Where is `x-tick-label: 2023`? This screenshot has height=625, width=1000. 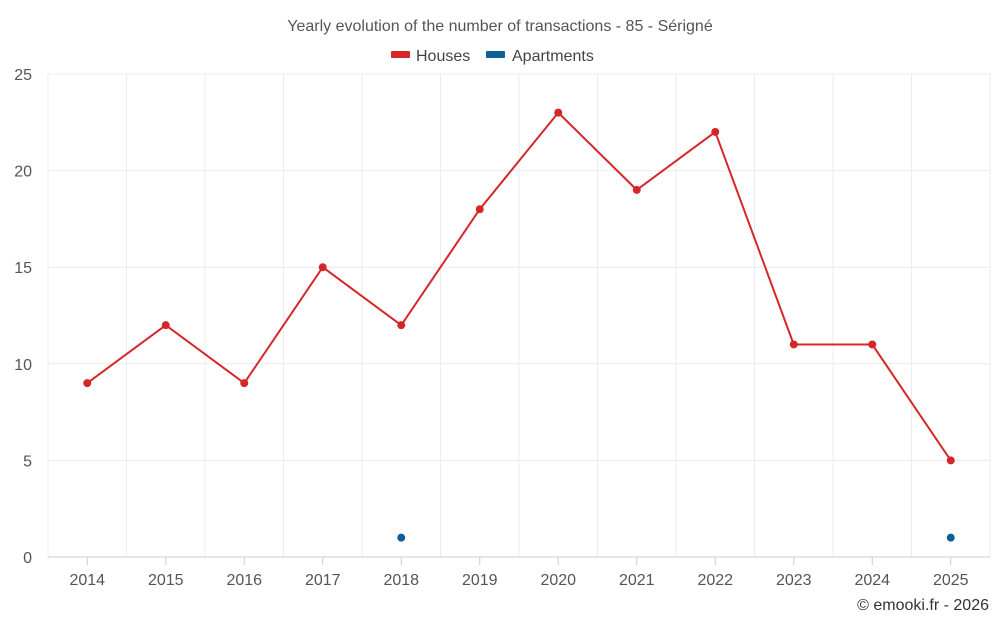 x-tick-label: 2023 is located at coordinates (794, 580).